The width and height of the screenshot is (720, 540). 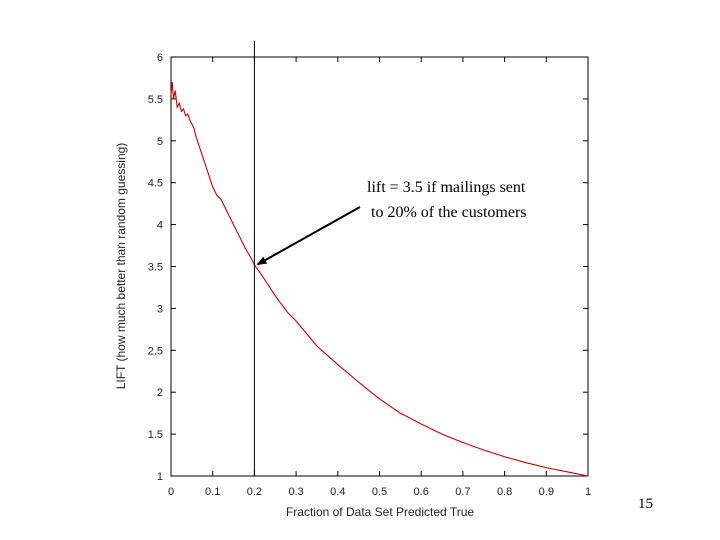 What do you see at coordinates (588, 492) in the screenshot?
I see `x-tick-label: 1` at bounding box center [588, 492].